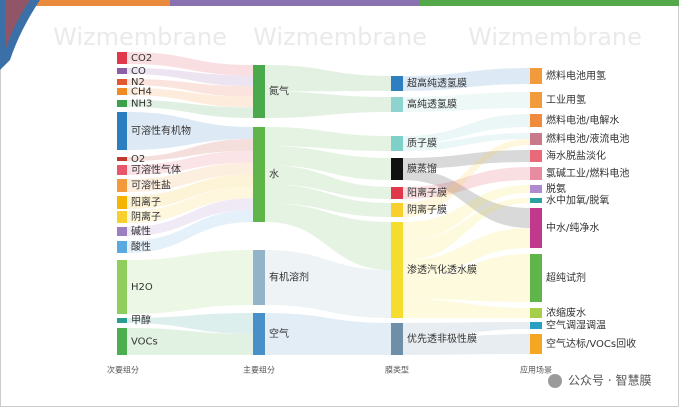 The width and height of the screenshot is (679, 411). I want to click on node-label: 空气调湿调温, so click(576, 325).